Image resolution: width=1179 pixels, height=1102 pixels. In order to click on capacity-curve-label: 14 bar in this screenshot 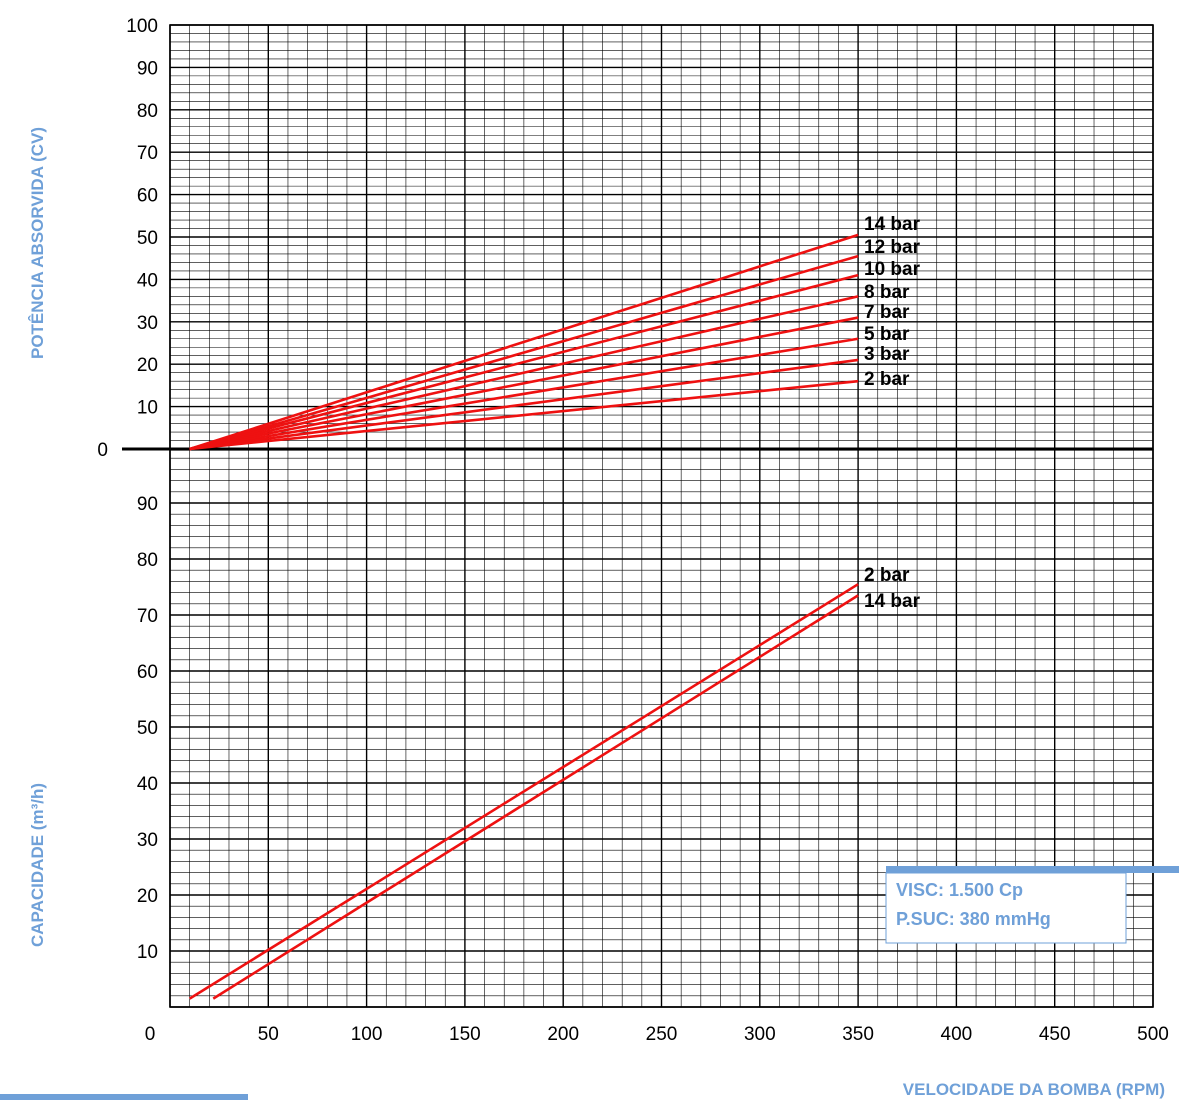, I will do `click(892, 601)`.